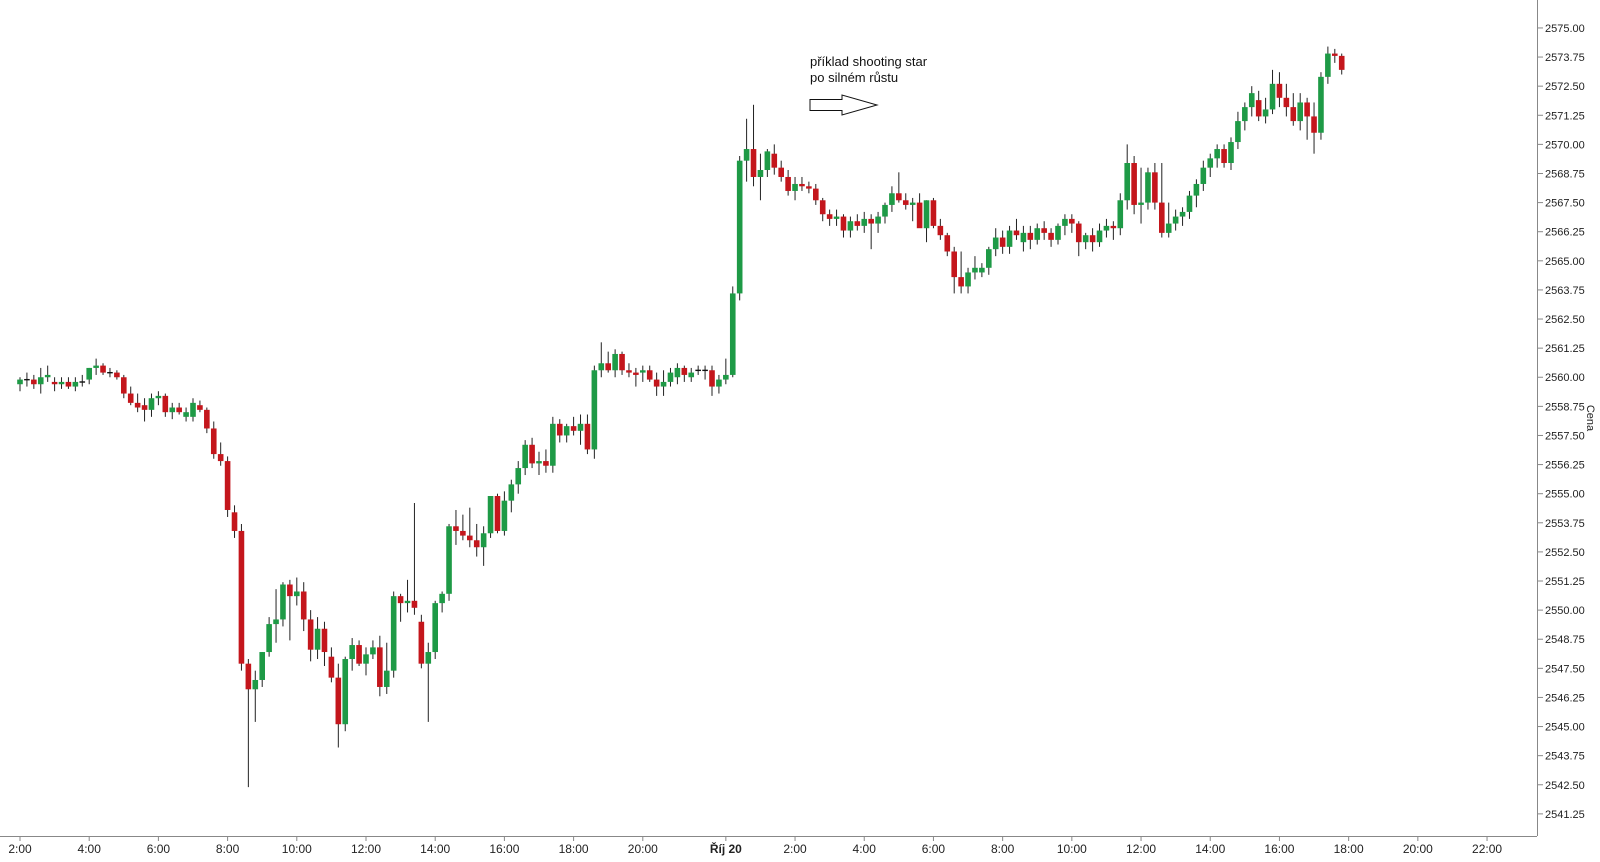 The width and height of the screenshot is (1600, 862). I want to click on y-tick-label: 2552.50, so click(1565, 553).